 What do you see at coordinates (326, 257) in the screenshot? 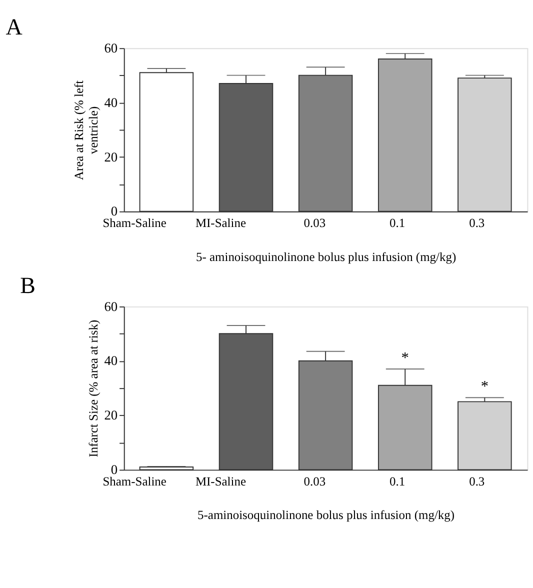
I see `x-axis-title: 5- aminoisoquinolinone bolus plus infusion (mg/kg)` at bounding box center [326, 257].